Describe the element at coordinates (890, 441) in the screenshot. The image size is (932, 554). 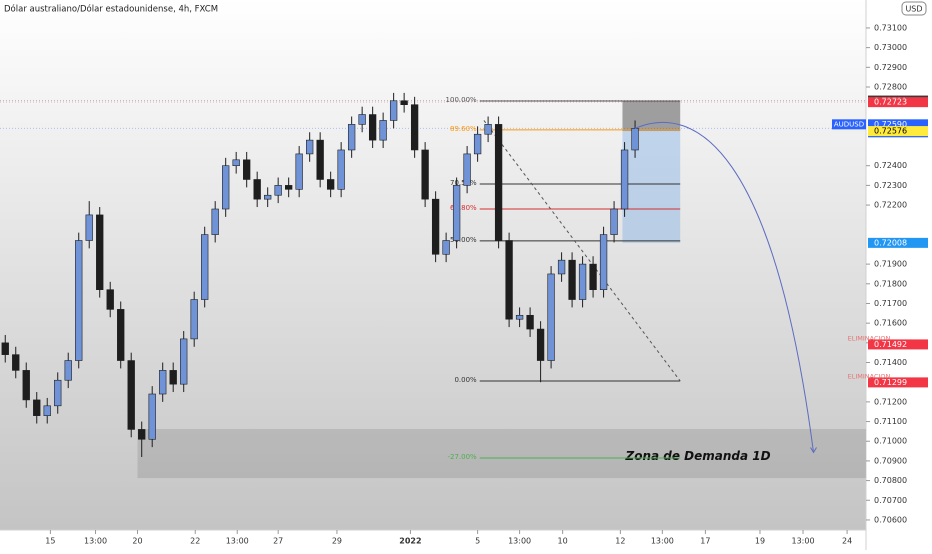
I see `y-tick-label: 0.71000` at that location.